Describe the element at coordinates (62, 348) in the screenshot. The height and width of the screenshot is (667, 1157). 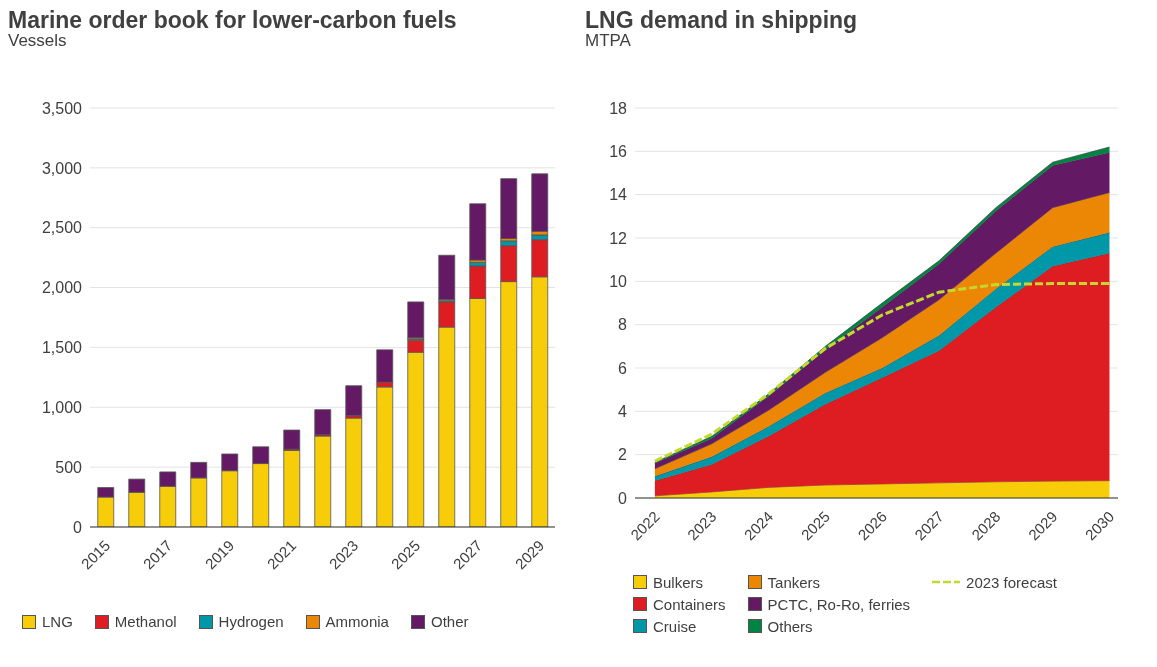
I see `y-tick-label: 1,500` at that location.